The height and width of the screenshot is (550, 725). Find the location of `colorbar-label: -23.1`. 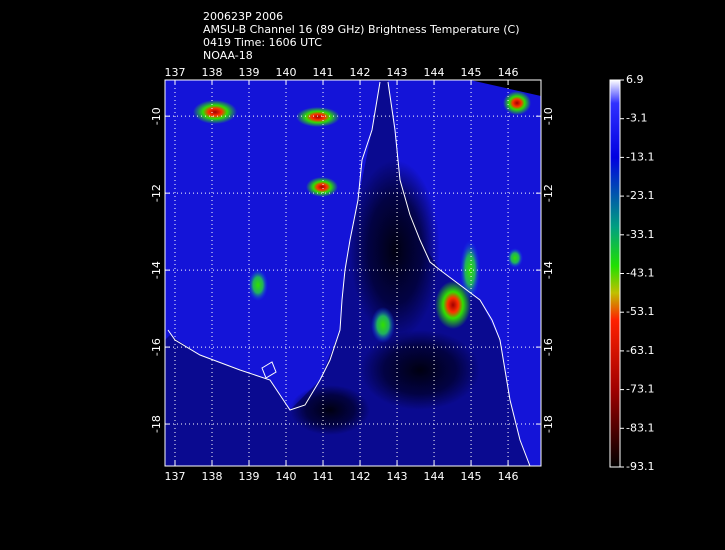

colorbar-label: -23.1 is located at coordinates (640, 195).